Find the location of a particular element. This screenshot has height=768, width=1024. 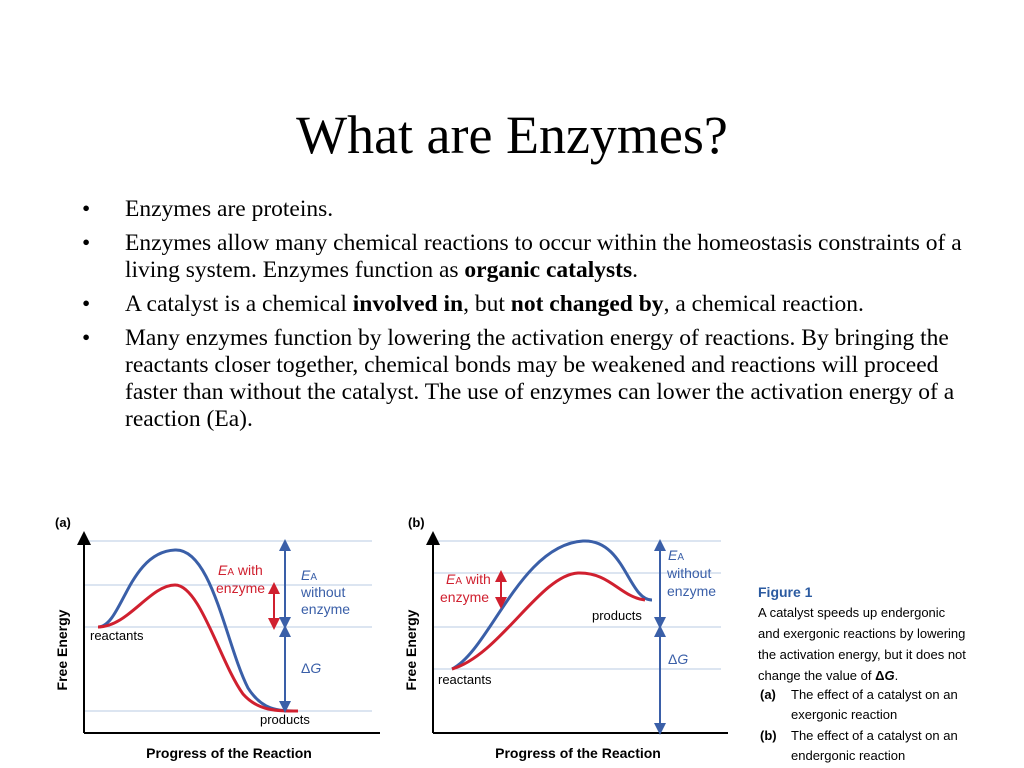

caption-line: and exergonic reactions by lowering is located at coordinates (861, 633).